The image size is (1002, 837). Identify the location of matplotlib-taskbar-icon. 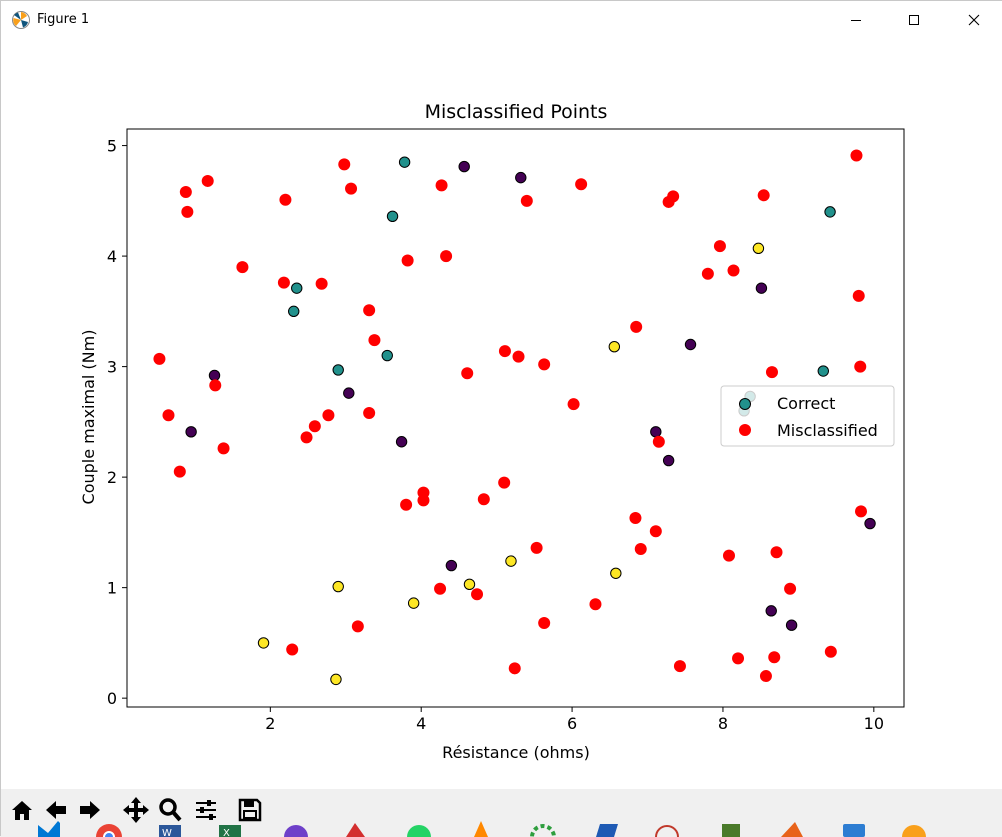
(914, 828).